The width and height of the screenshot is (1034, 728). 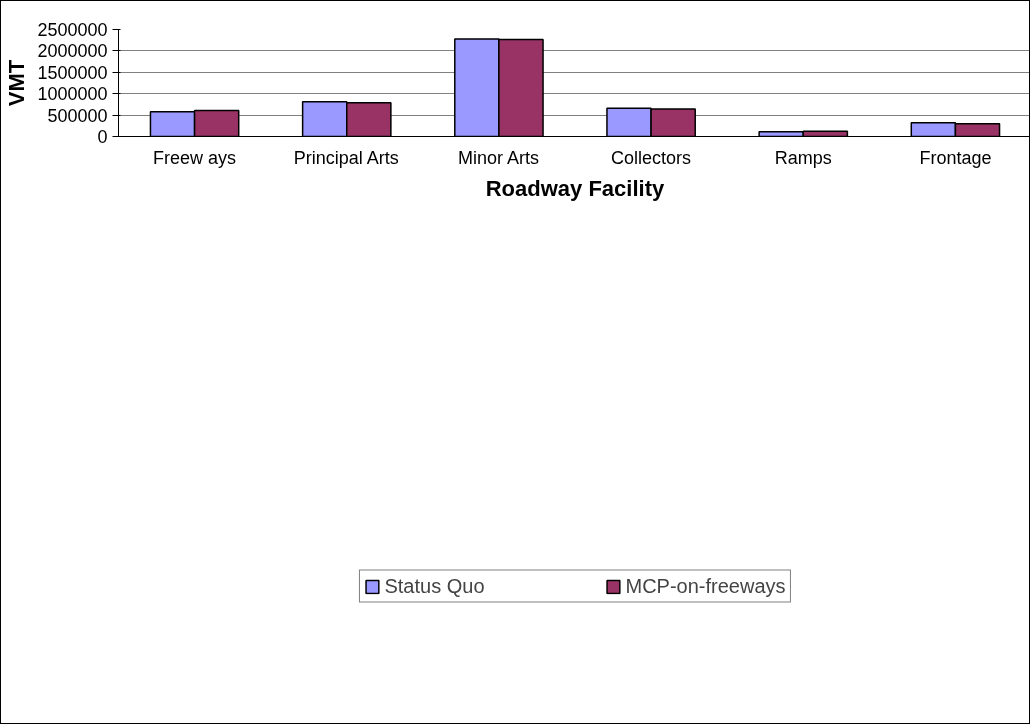 What do you see at coordinates (72, 30) in the screenshot?
I see `y-tick-label: 2500000` at bounding box center [72, 30].